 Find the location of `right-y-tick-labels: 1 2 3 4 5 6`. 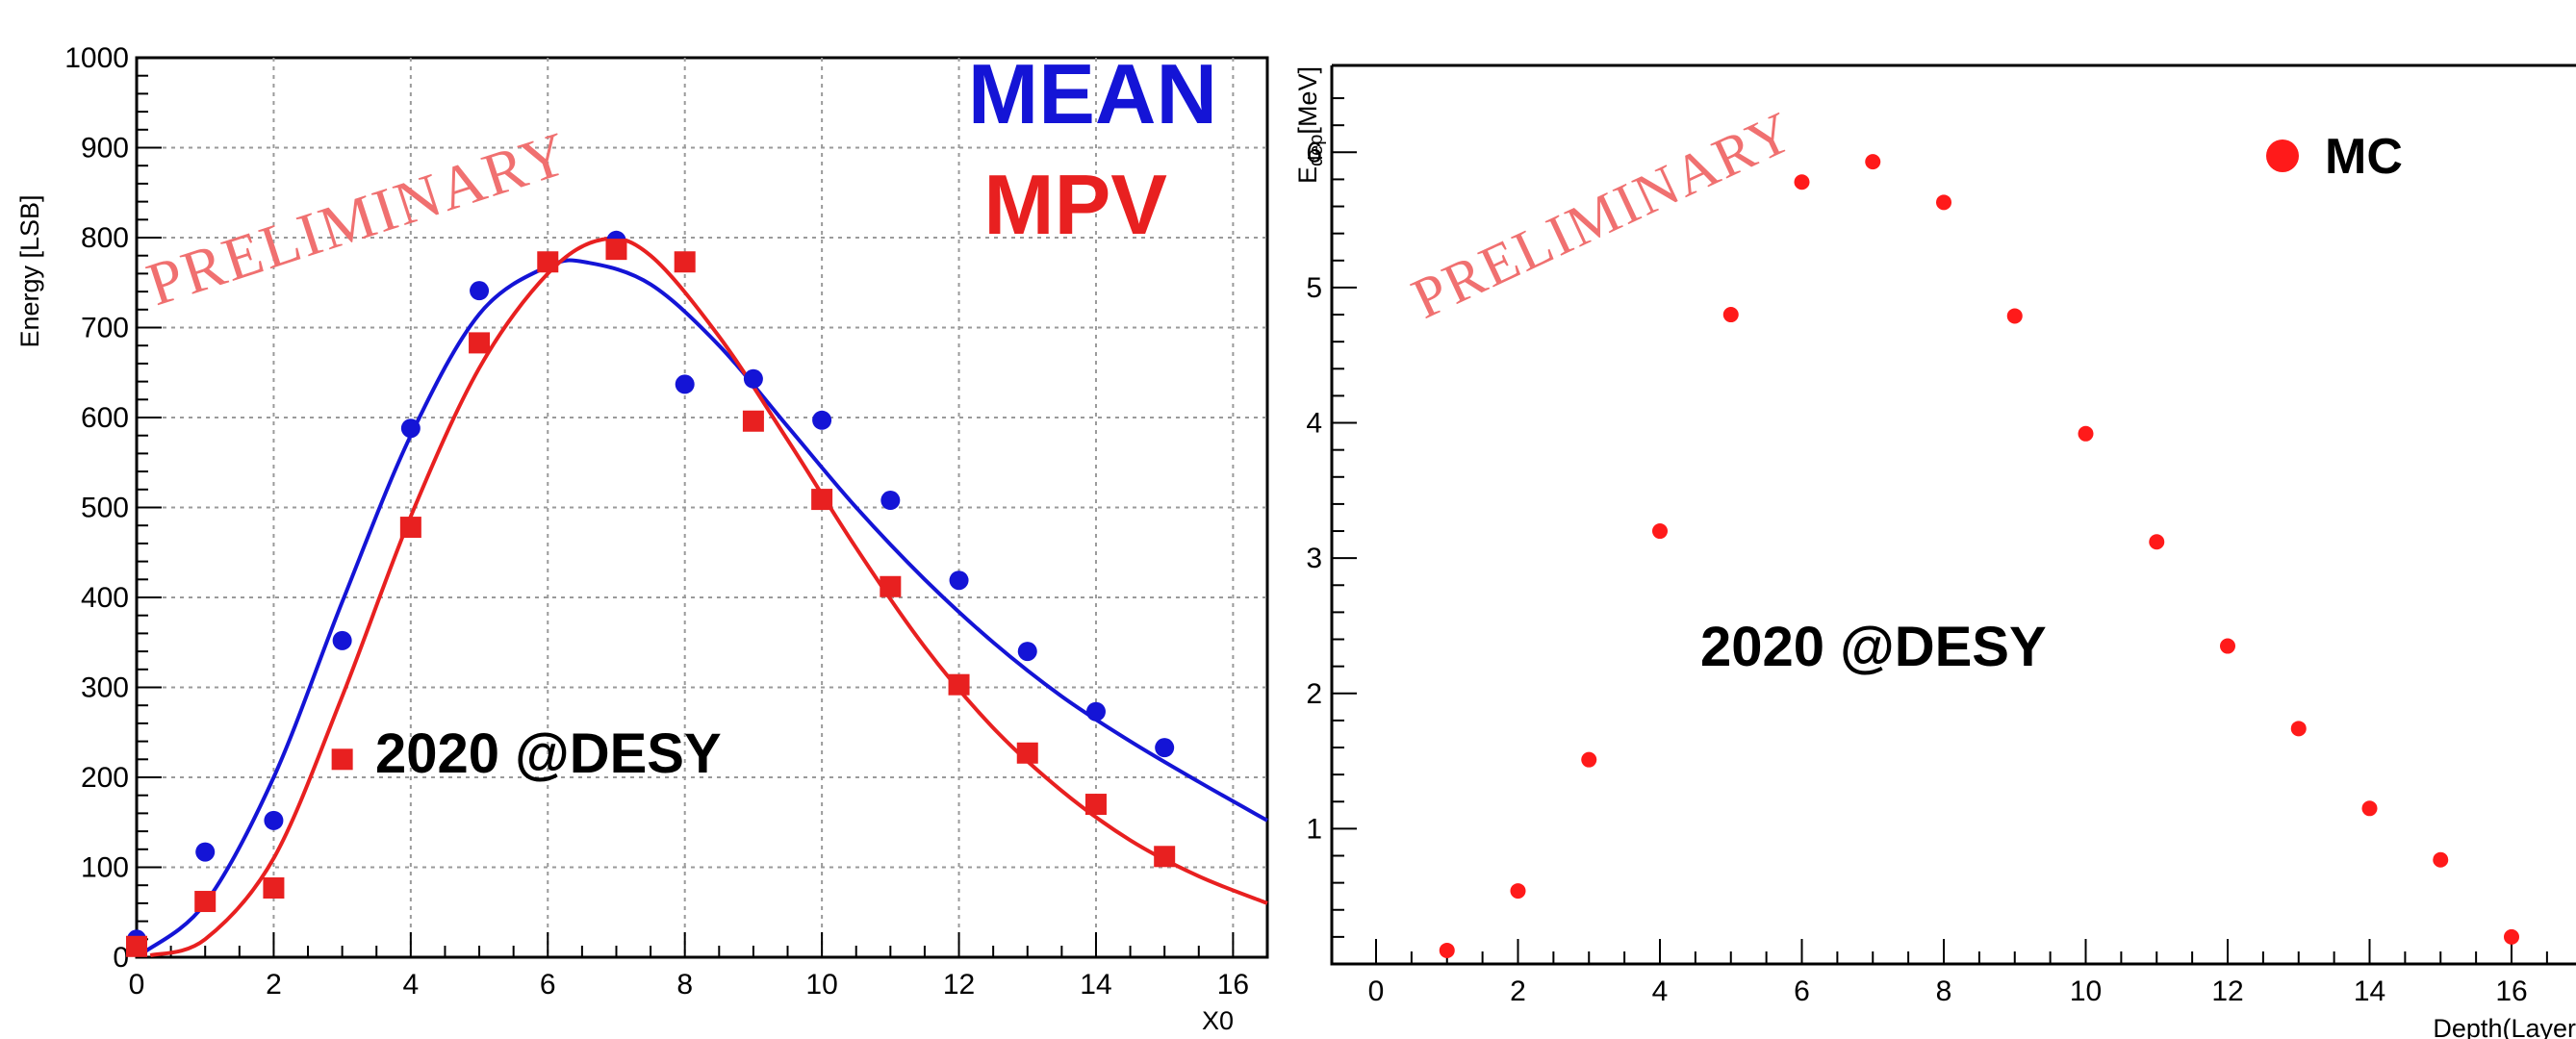

right-y-tick-labels: 1 2 3 4 5 6 is located at coordinates (1314, 491).